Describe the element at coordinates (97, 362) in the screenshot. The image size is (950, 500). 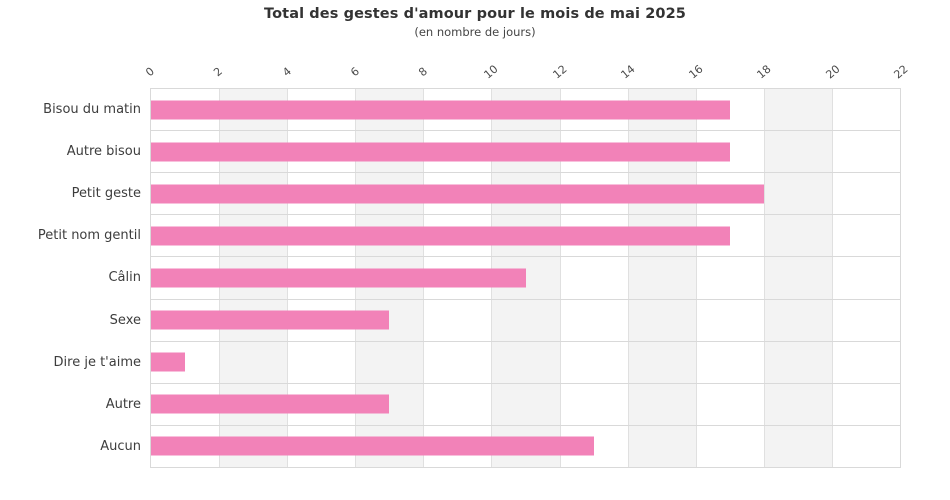
I see `y-axis-label: Dire je t'aime` at that location.